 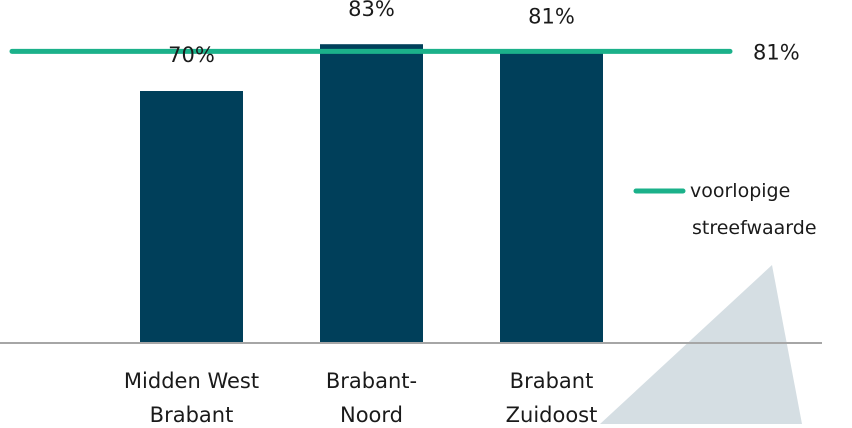 What do you see at coordinates (753, 209) in the screenshot?
I see `legend-label: voorlopige streefwaarde` at bounding box center [753, 209].